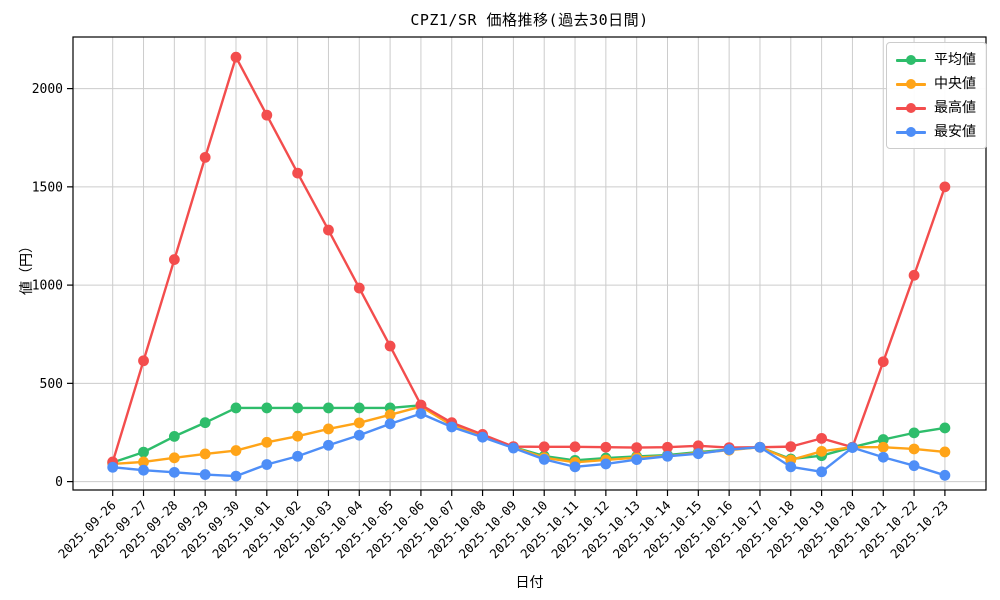 This screenshot has width=1000, height=600. Describe the element at coordinates (955, 59) in the screenshot. I see `legend-label: 平均値` at that location.